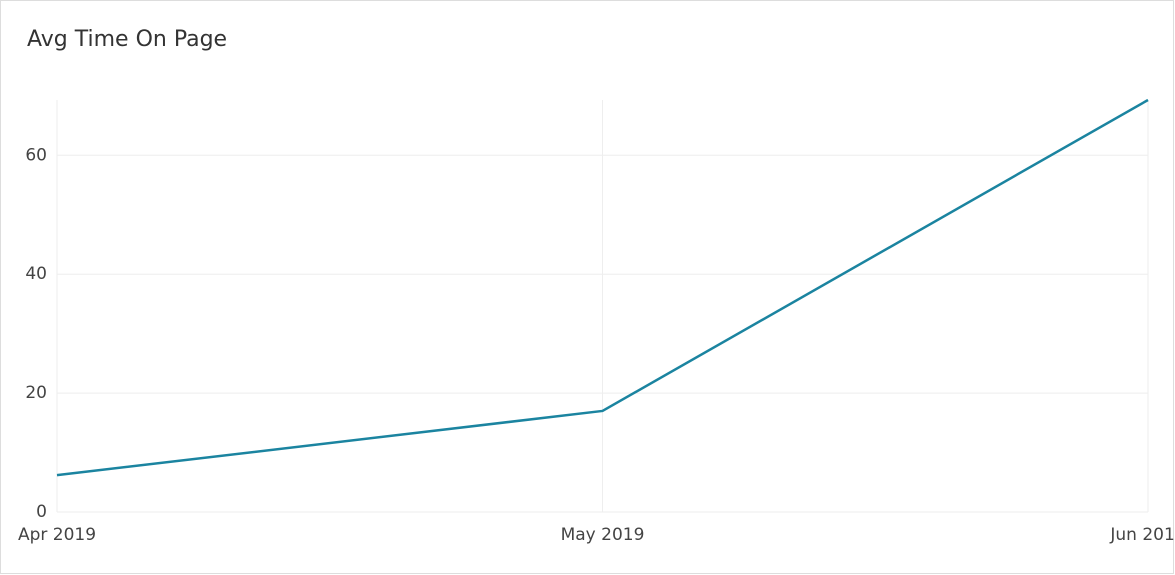 This screenshot has width=1175, height=575. Describe the element at coordinates (57, 535) in the screenshot. I see `x-tick-label: Apr 2019` at that location.